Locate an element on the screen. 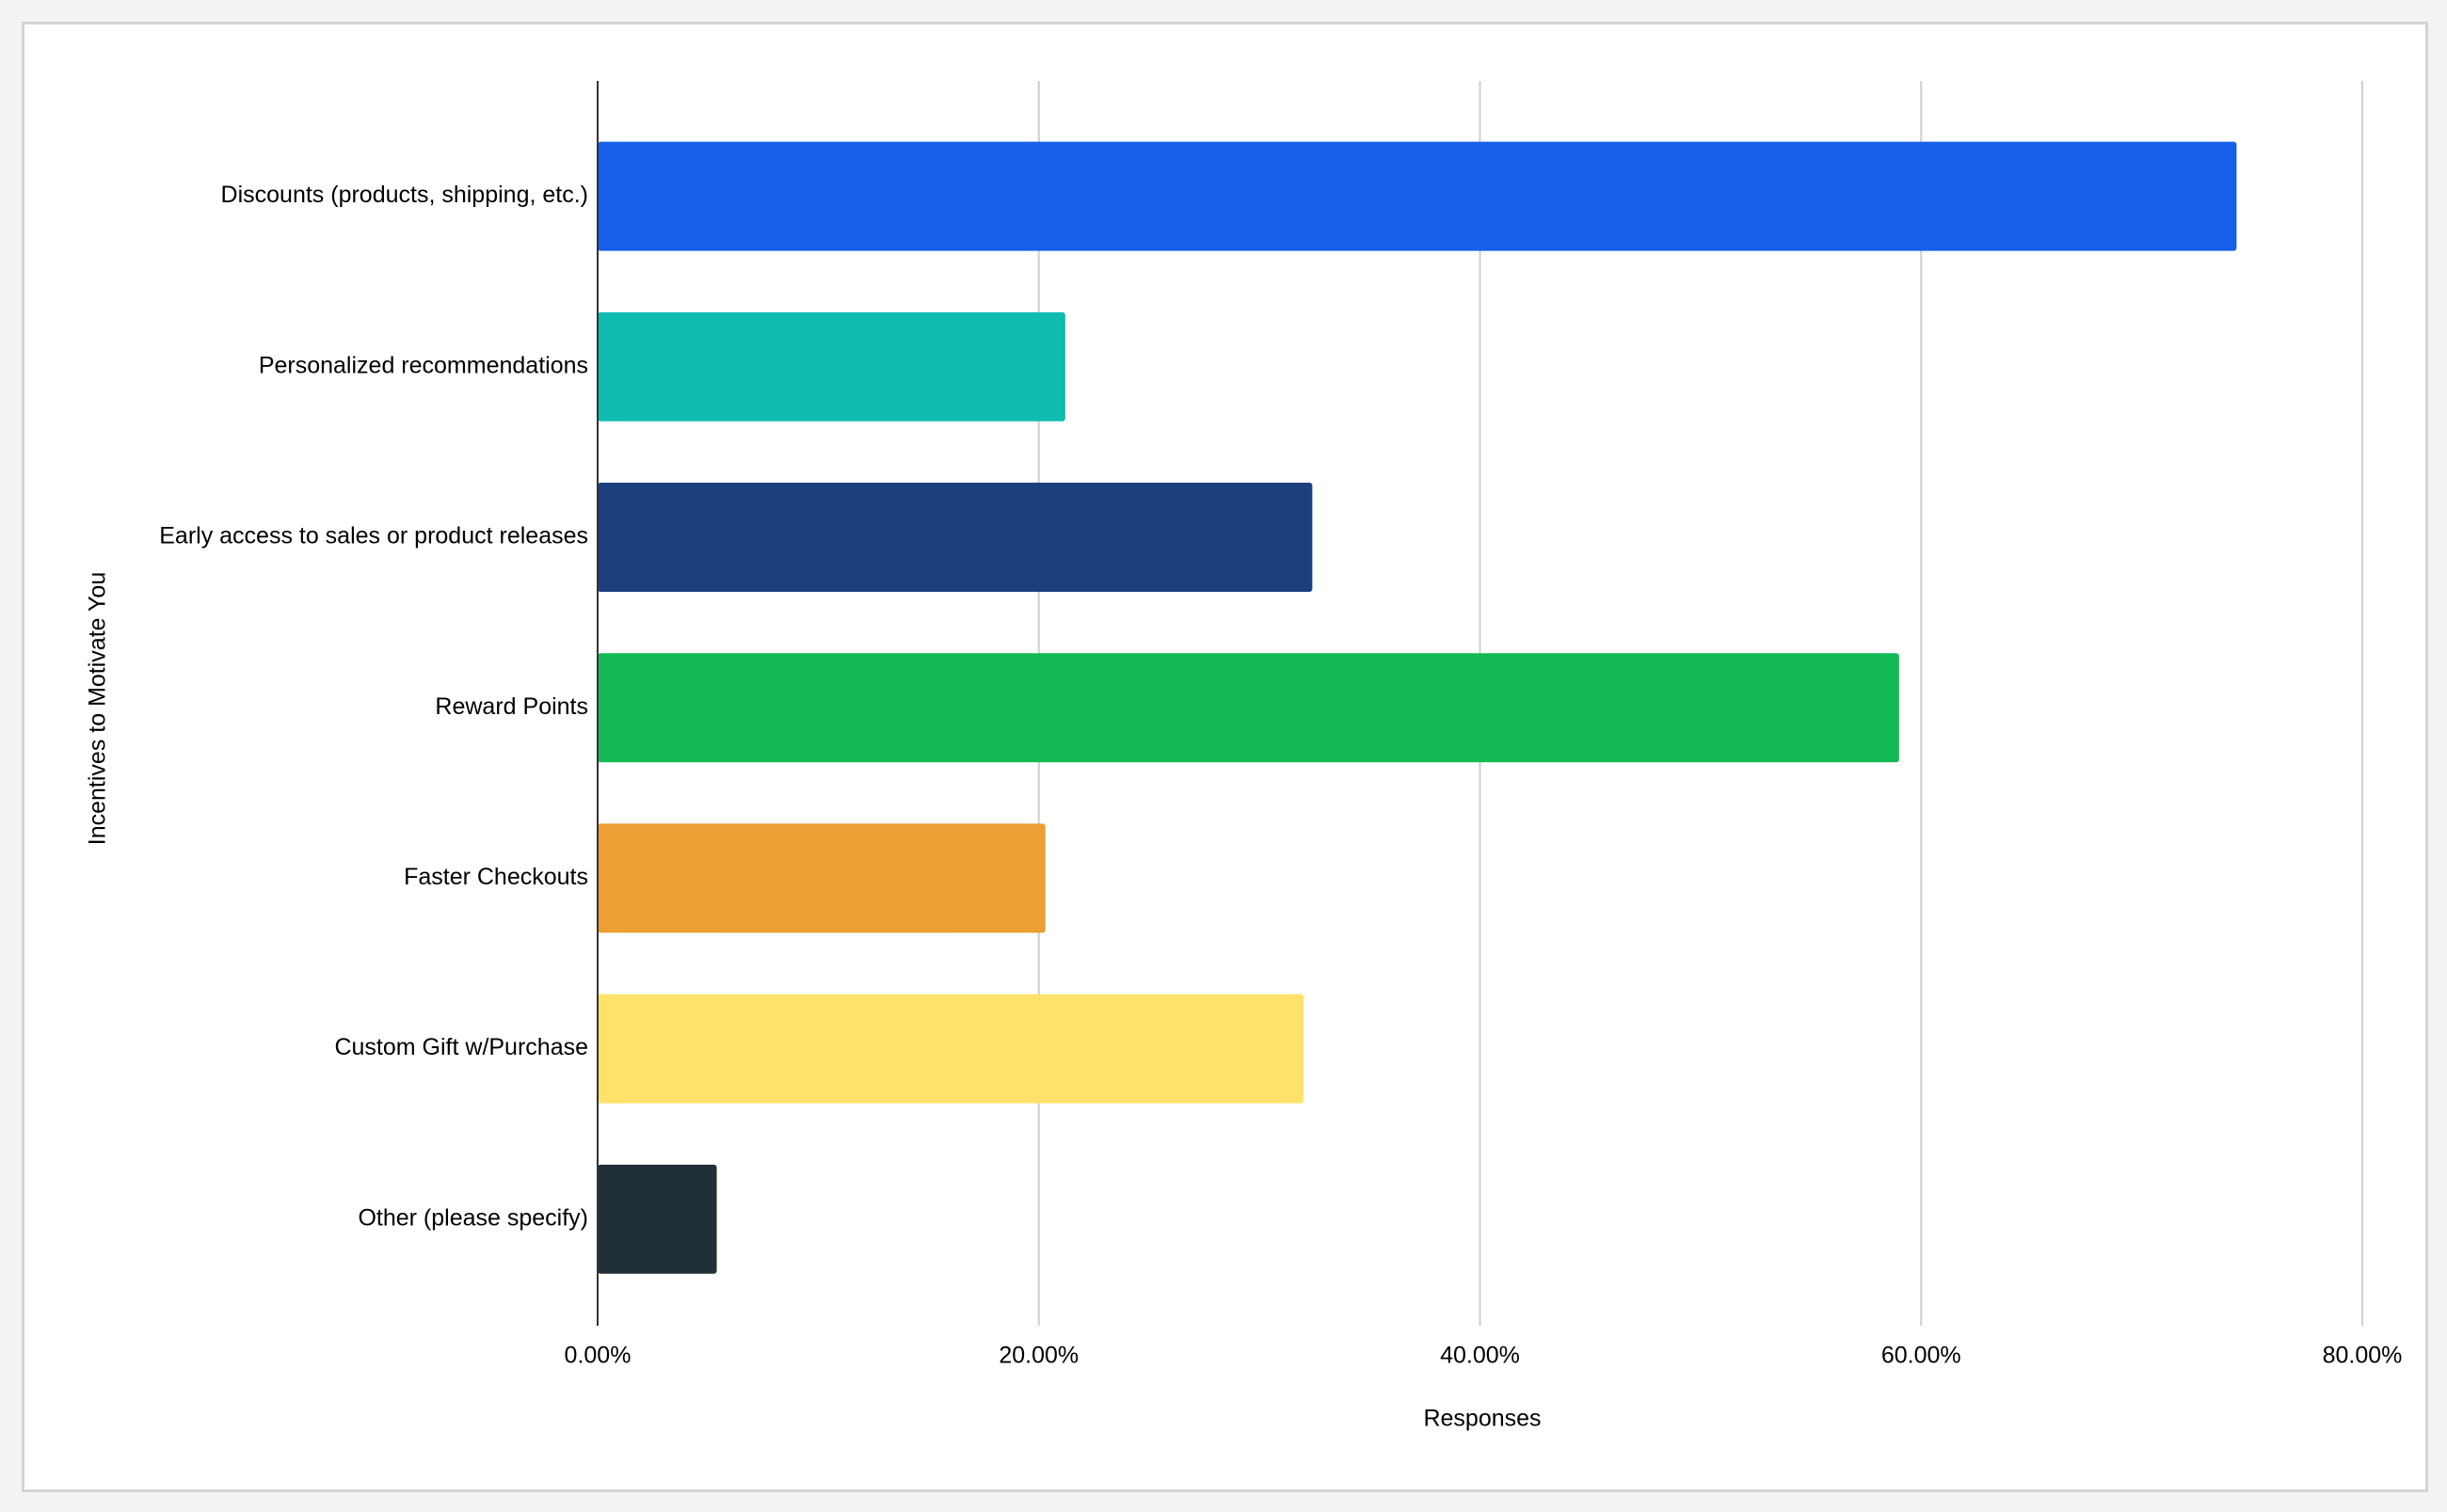 Image resolution: width=2447 pixels, height=1512 pixels. y-tick-label: Reward Points is located at coordinates (511, 706).